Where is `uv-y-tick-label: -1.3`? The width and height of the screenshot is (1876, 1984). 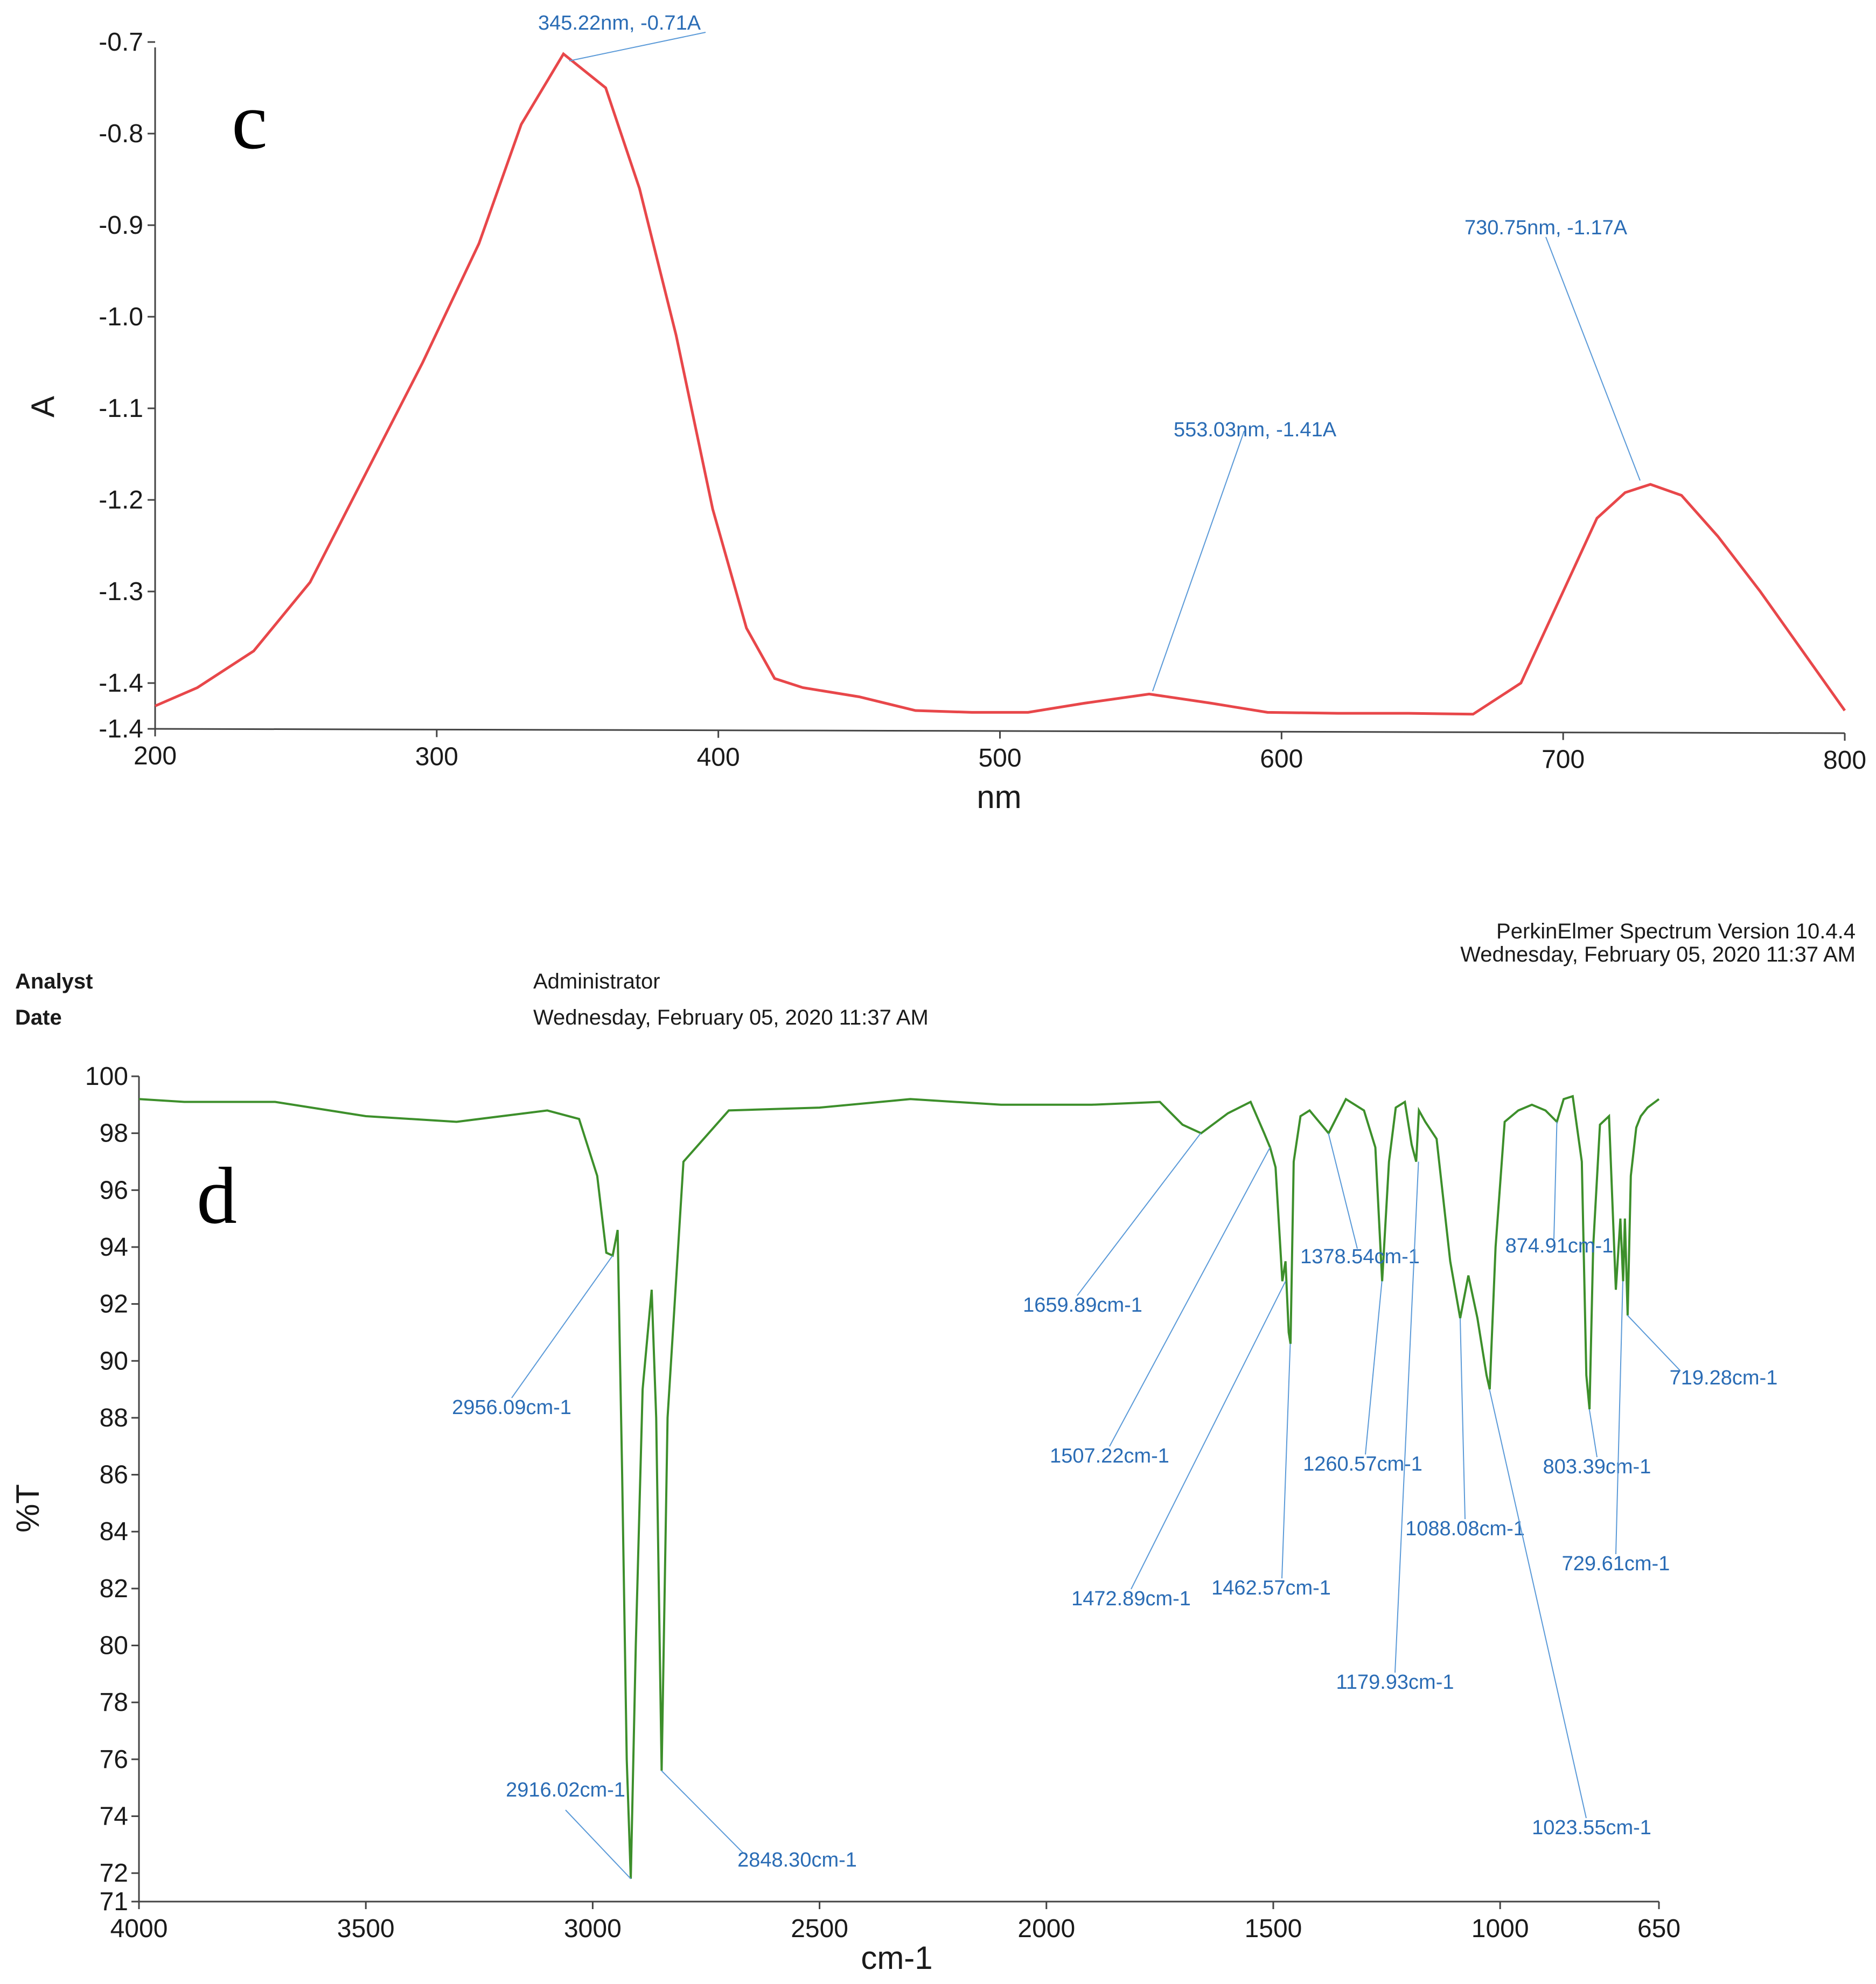 uv-y-tick-label: -1.3 is located at coordinates (121, 591).